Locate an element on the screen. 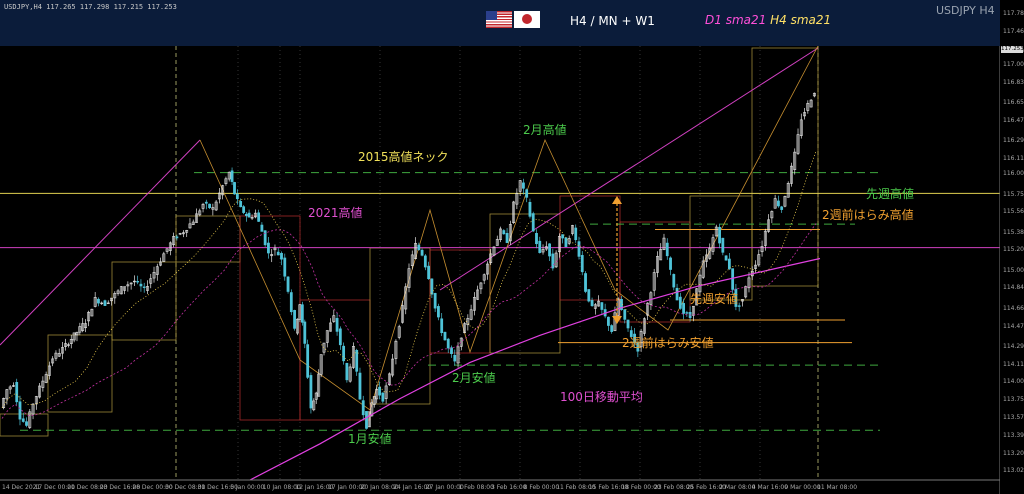 This screenshot has width=1024, height=494. price-tick-label: 115.565 is located at coordinates (1013, 212).